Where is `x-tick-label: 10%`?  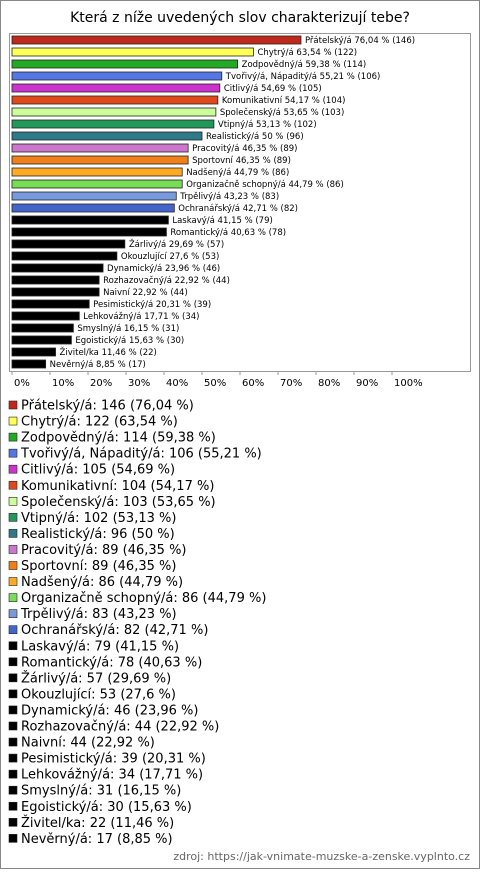 x-tick-label: 10% is located at coordinates (63, 383).